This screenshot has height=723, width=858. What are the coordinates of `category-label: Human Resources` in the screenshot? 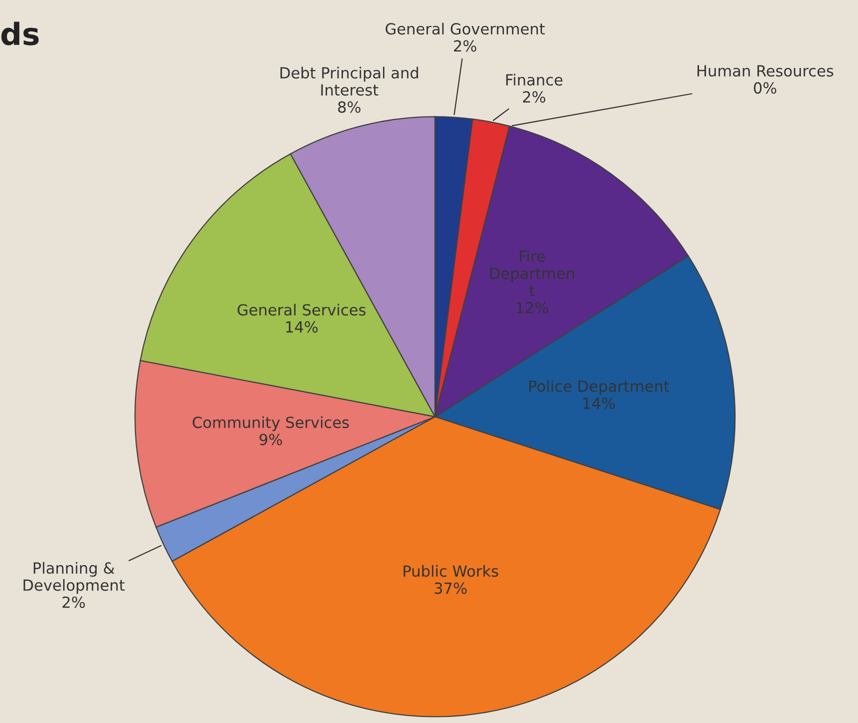 It's located at (766, 71).